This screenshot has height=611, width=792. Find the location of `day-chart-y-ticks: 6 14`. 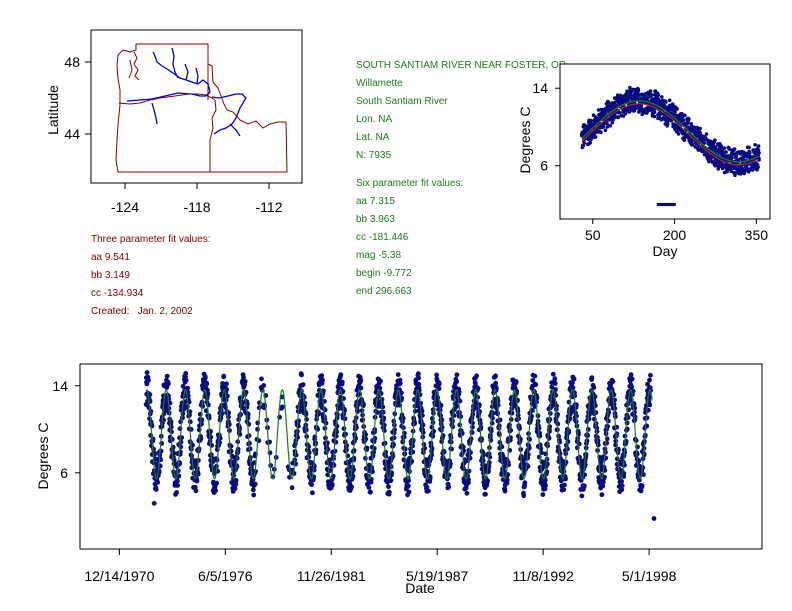

day-chart-y-ticks: 6 14 is located at coordinates (546, 127).